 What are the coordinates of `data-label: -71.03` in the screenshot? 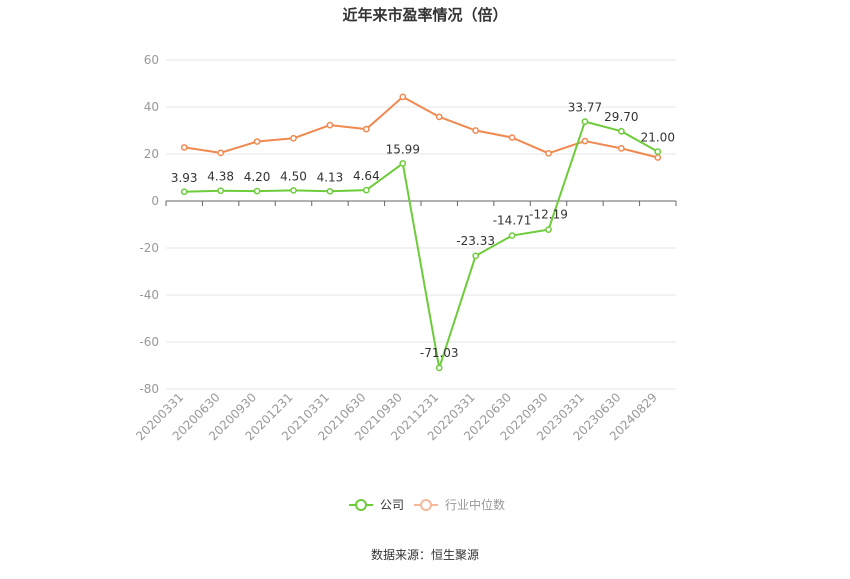 It's located at (439, 353).